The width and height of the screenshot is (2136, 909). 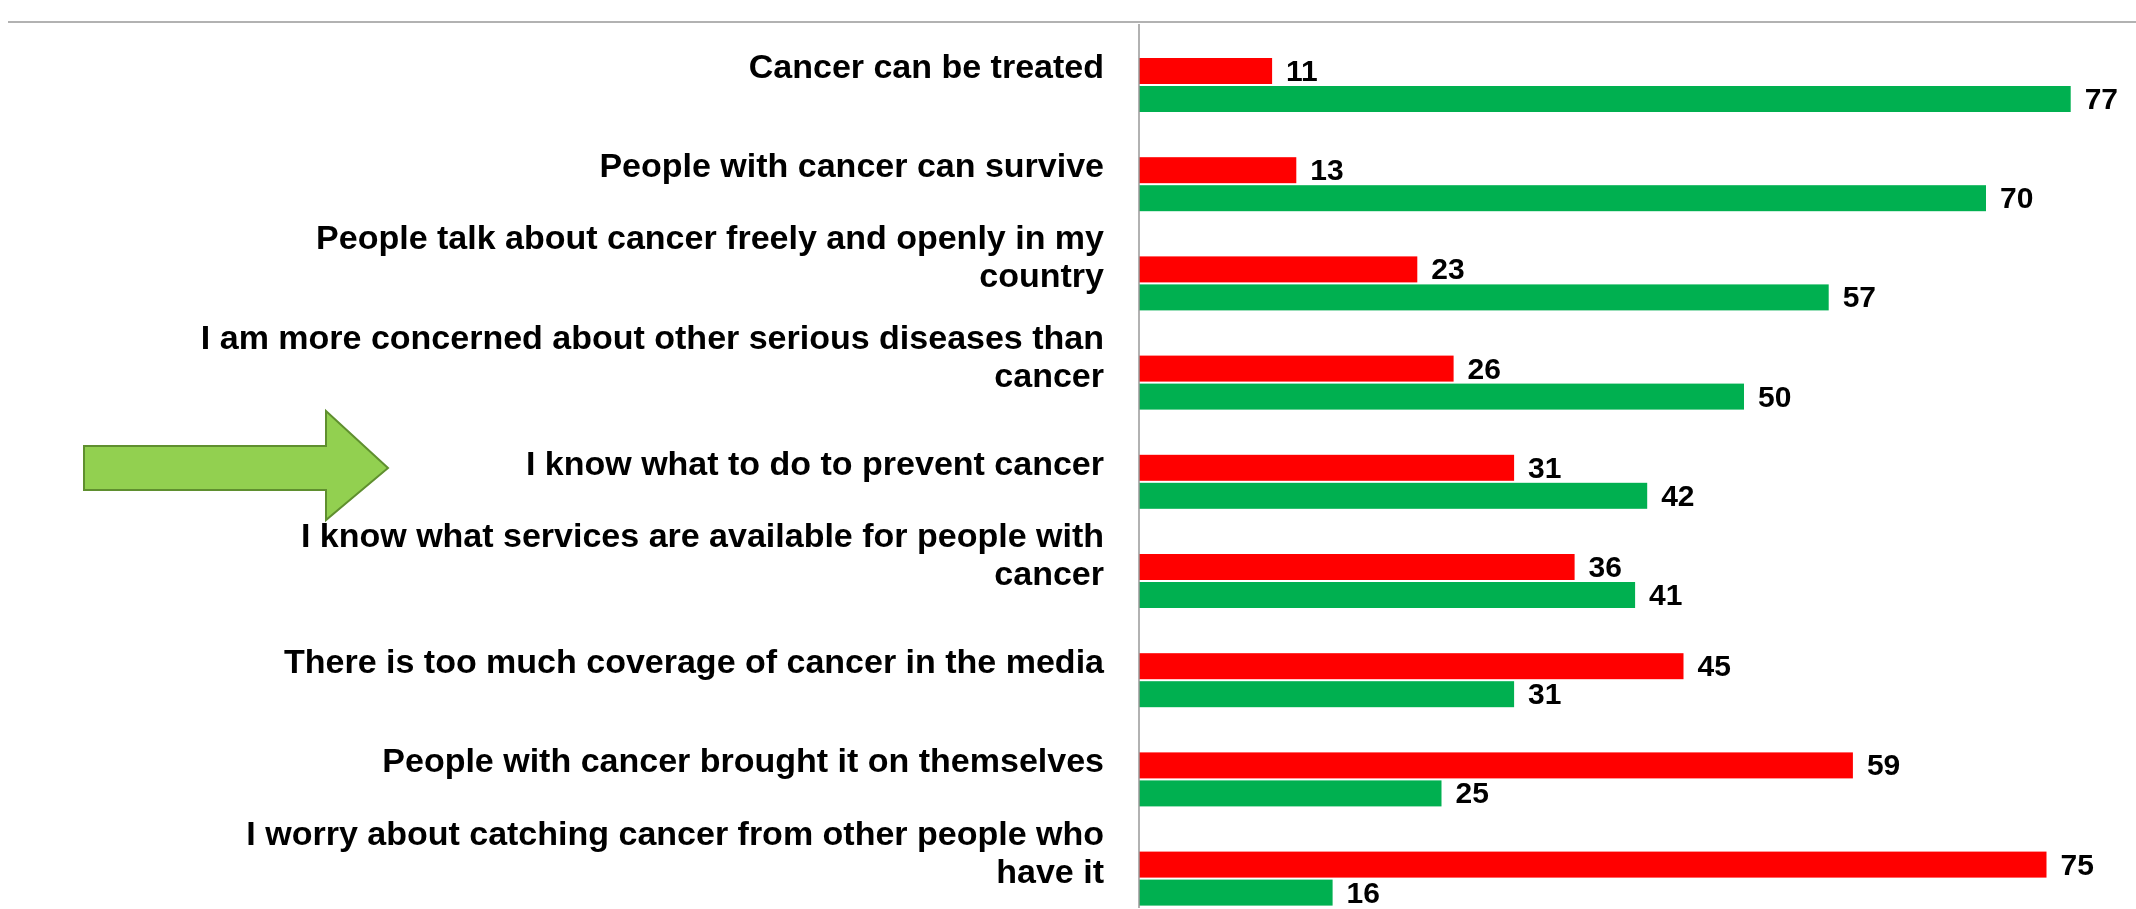 I want to click on data-label: 11, so click(x=1302, y=70).